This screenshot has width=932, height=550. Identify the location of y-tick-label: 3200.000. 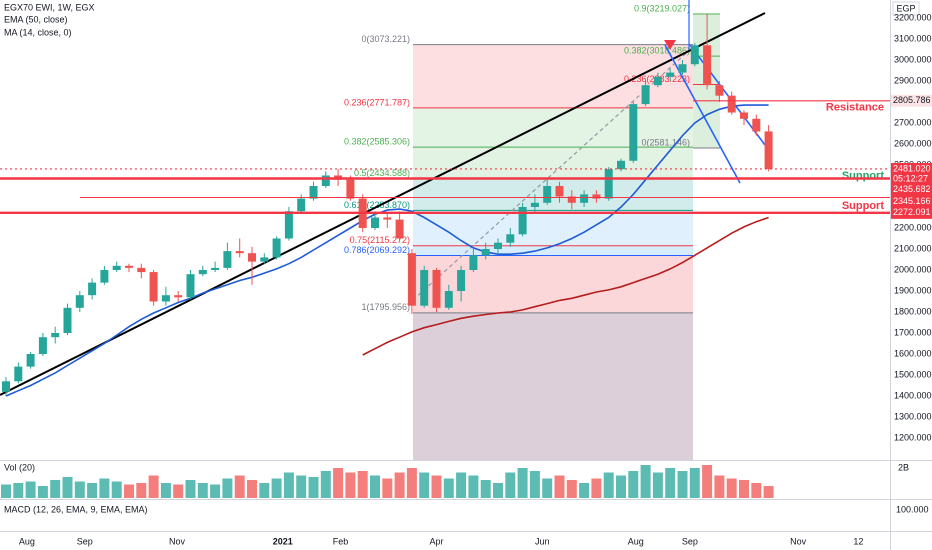
(913, 17).